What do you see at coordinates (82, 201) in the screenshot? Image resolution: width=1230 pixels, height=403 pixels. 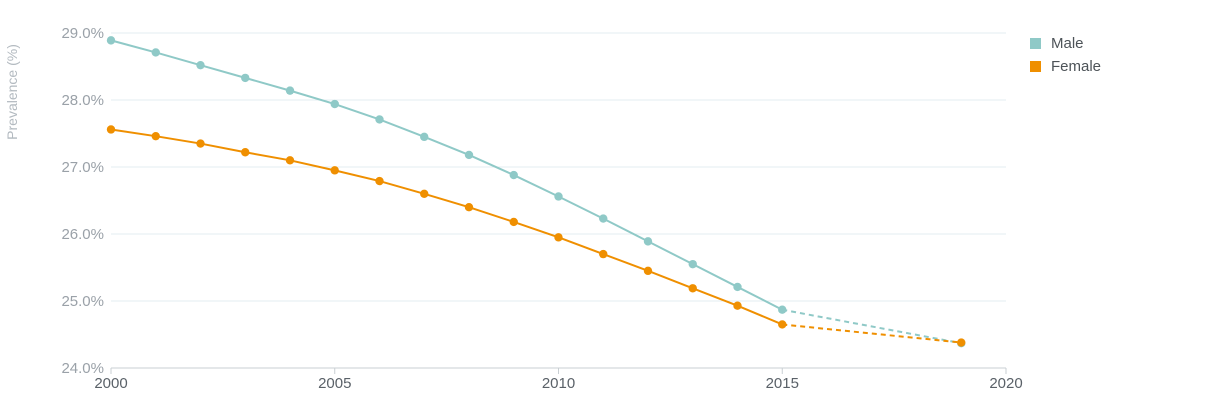 I see `y-axis-ticks: 24.0% 25.0% 26.0% 27.0% 28.0% 29.0%` at bounding box center [82, 201].